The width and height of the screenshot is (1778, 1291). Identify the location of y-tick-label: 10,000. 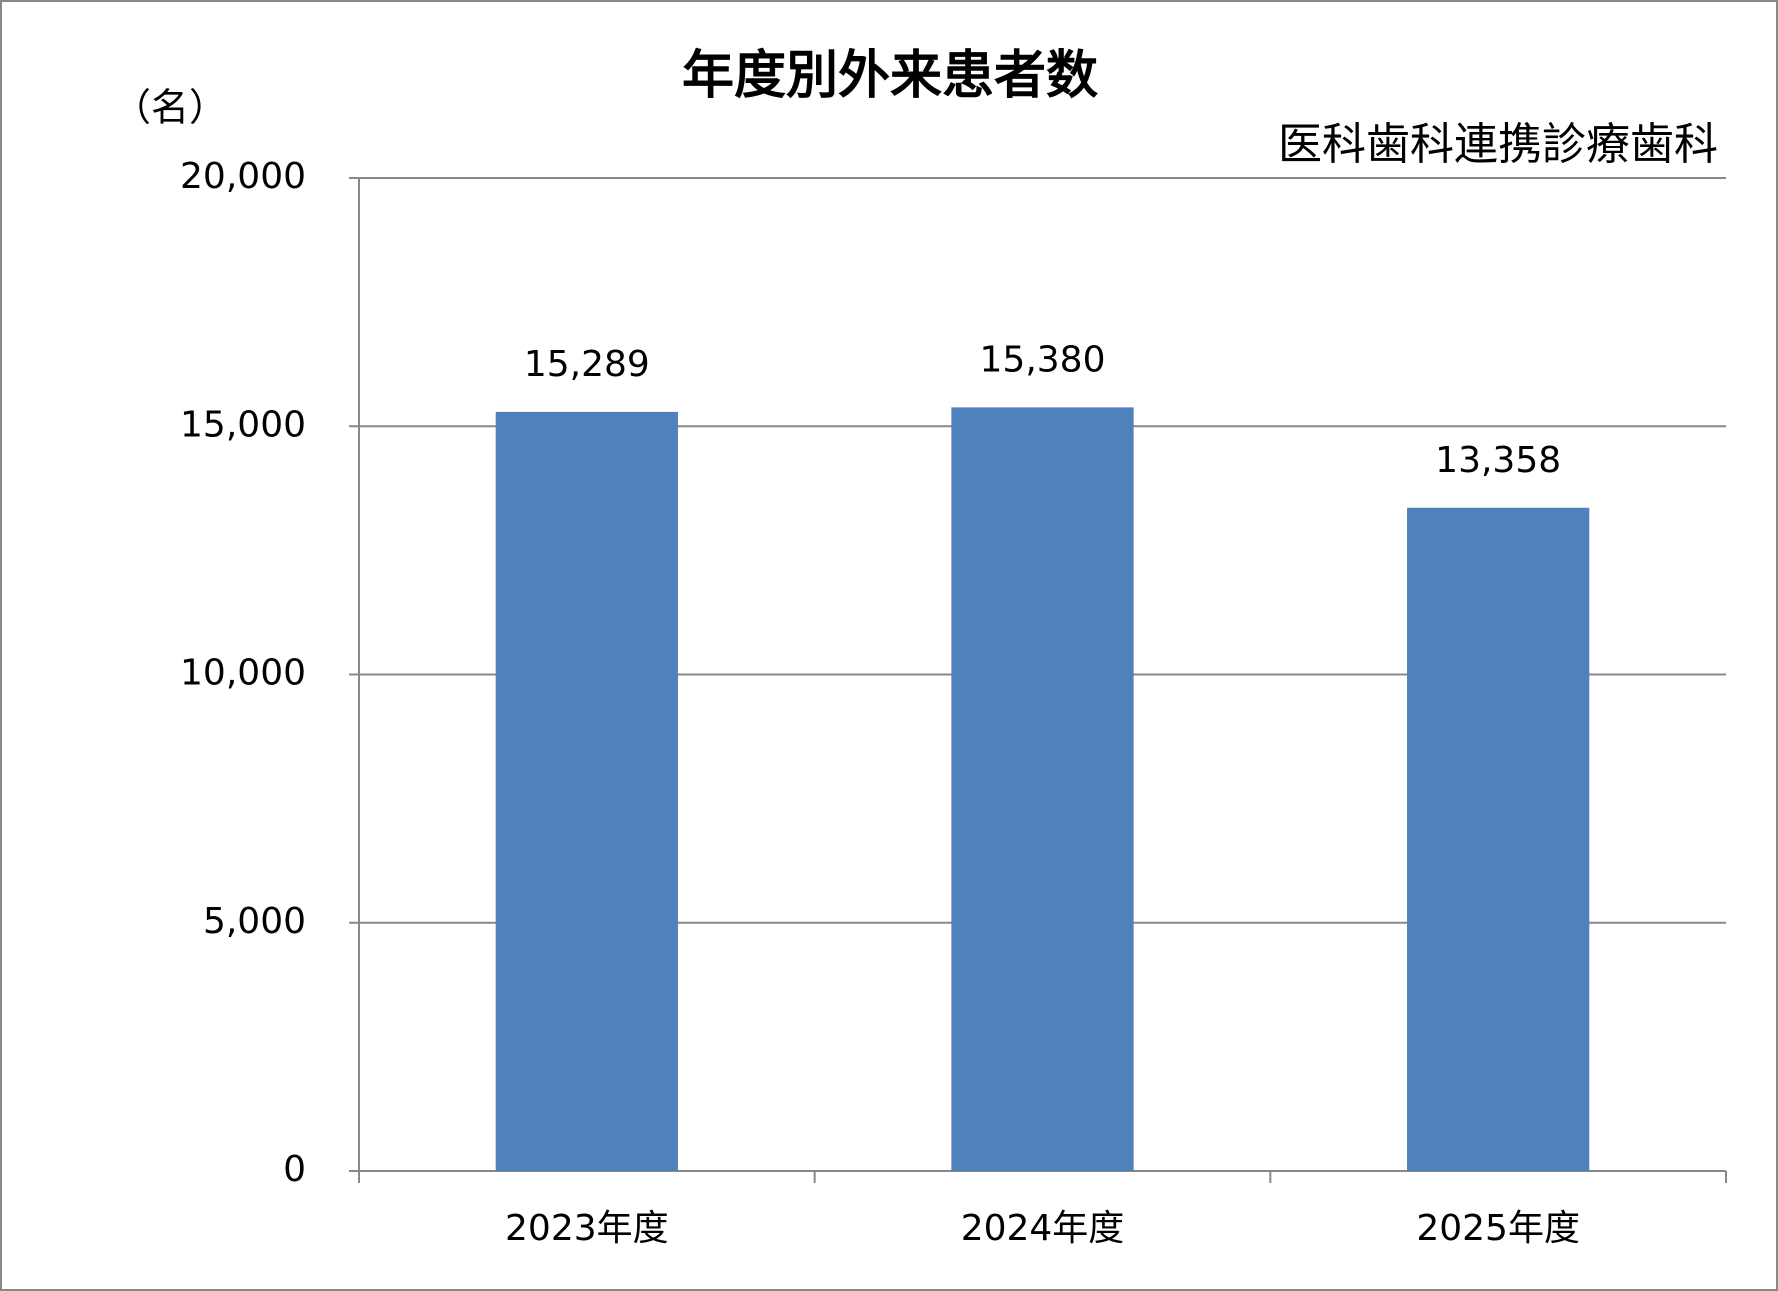
(243, 673).